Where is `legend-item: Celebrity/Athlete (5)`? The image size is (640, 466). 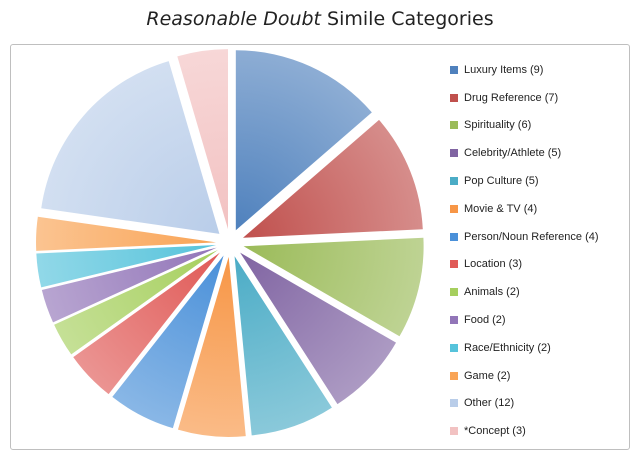
legend-item: Celebrity/Athlete (5) is located at coordinates (540, 153).